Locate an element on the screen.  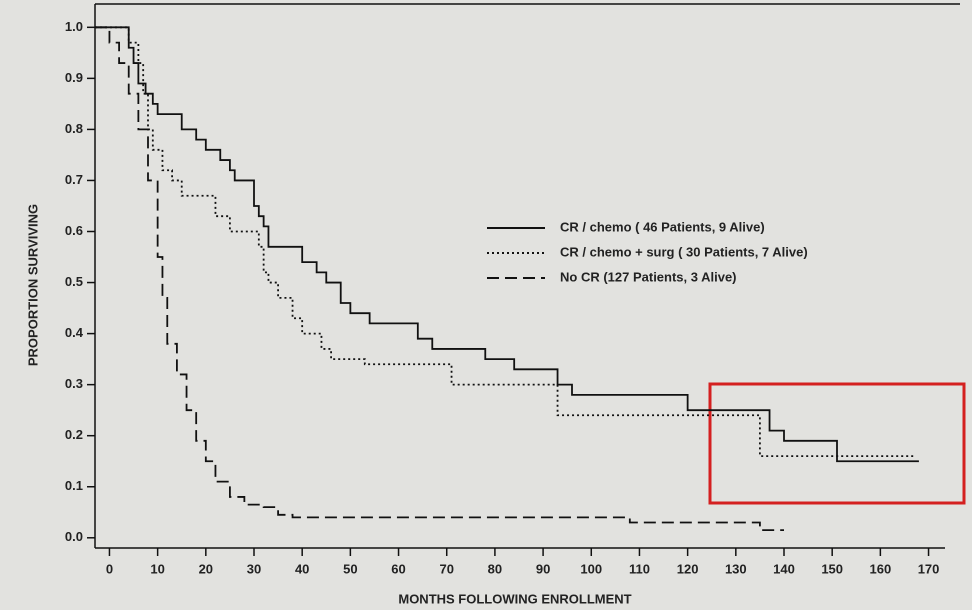
x-tick-label: 30 is located at coordinates (254, 568).